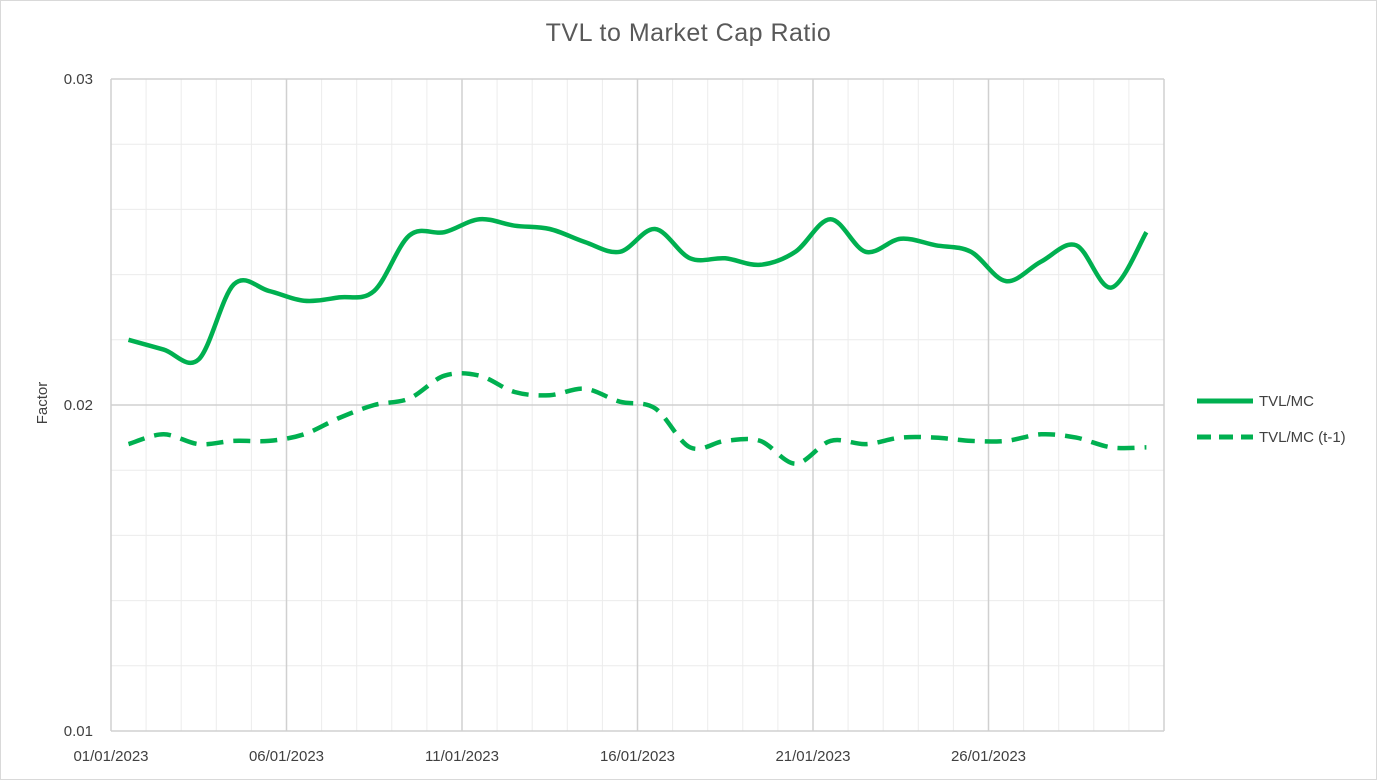 This screenshot has height=780, width=1377. I want to click on x-tick-label: 16/01/2023, so click(637, 756).